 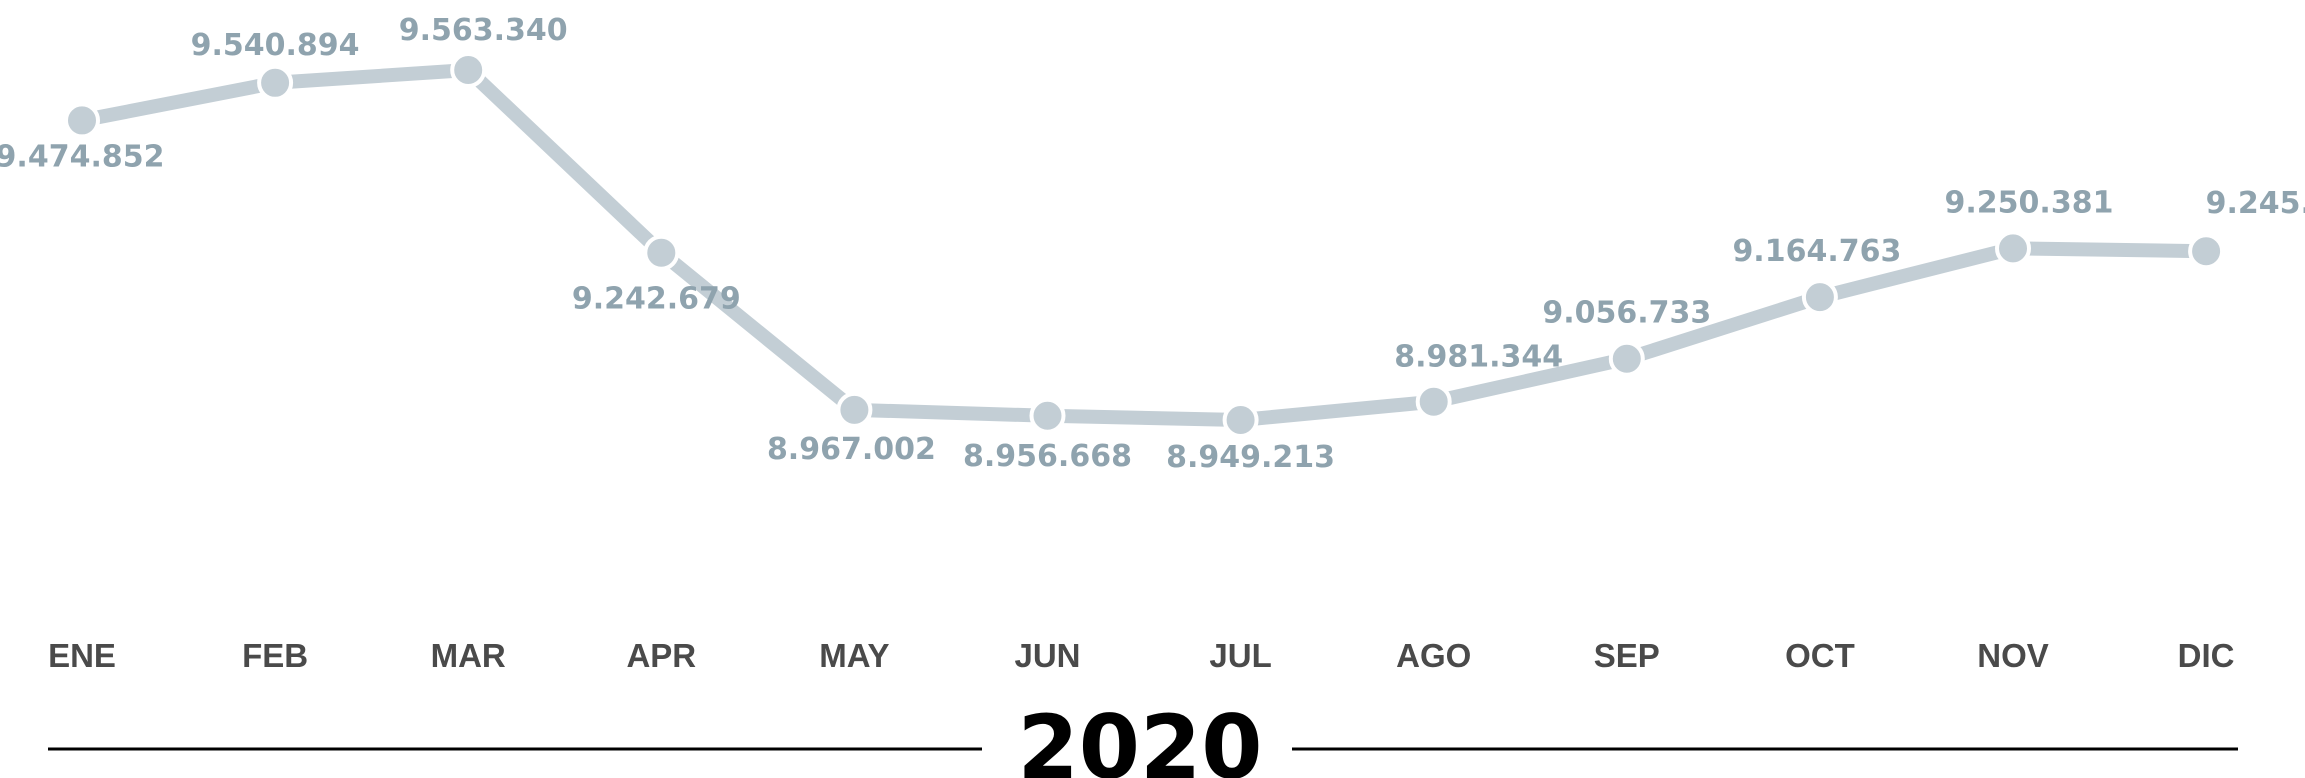 I want to click on data-point-ene, so click(x=82, y=120).